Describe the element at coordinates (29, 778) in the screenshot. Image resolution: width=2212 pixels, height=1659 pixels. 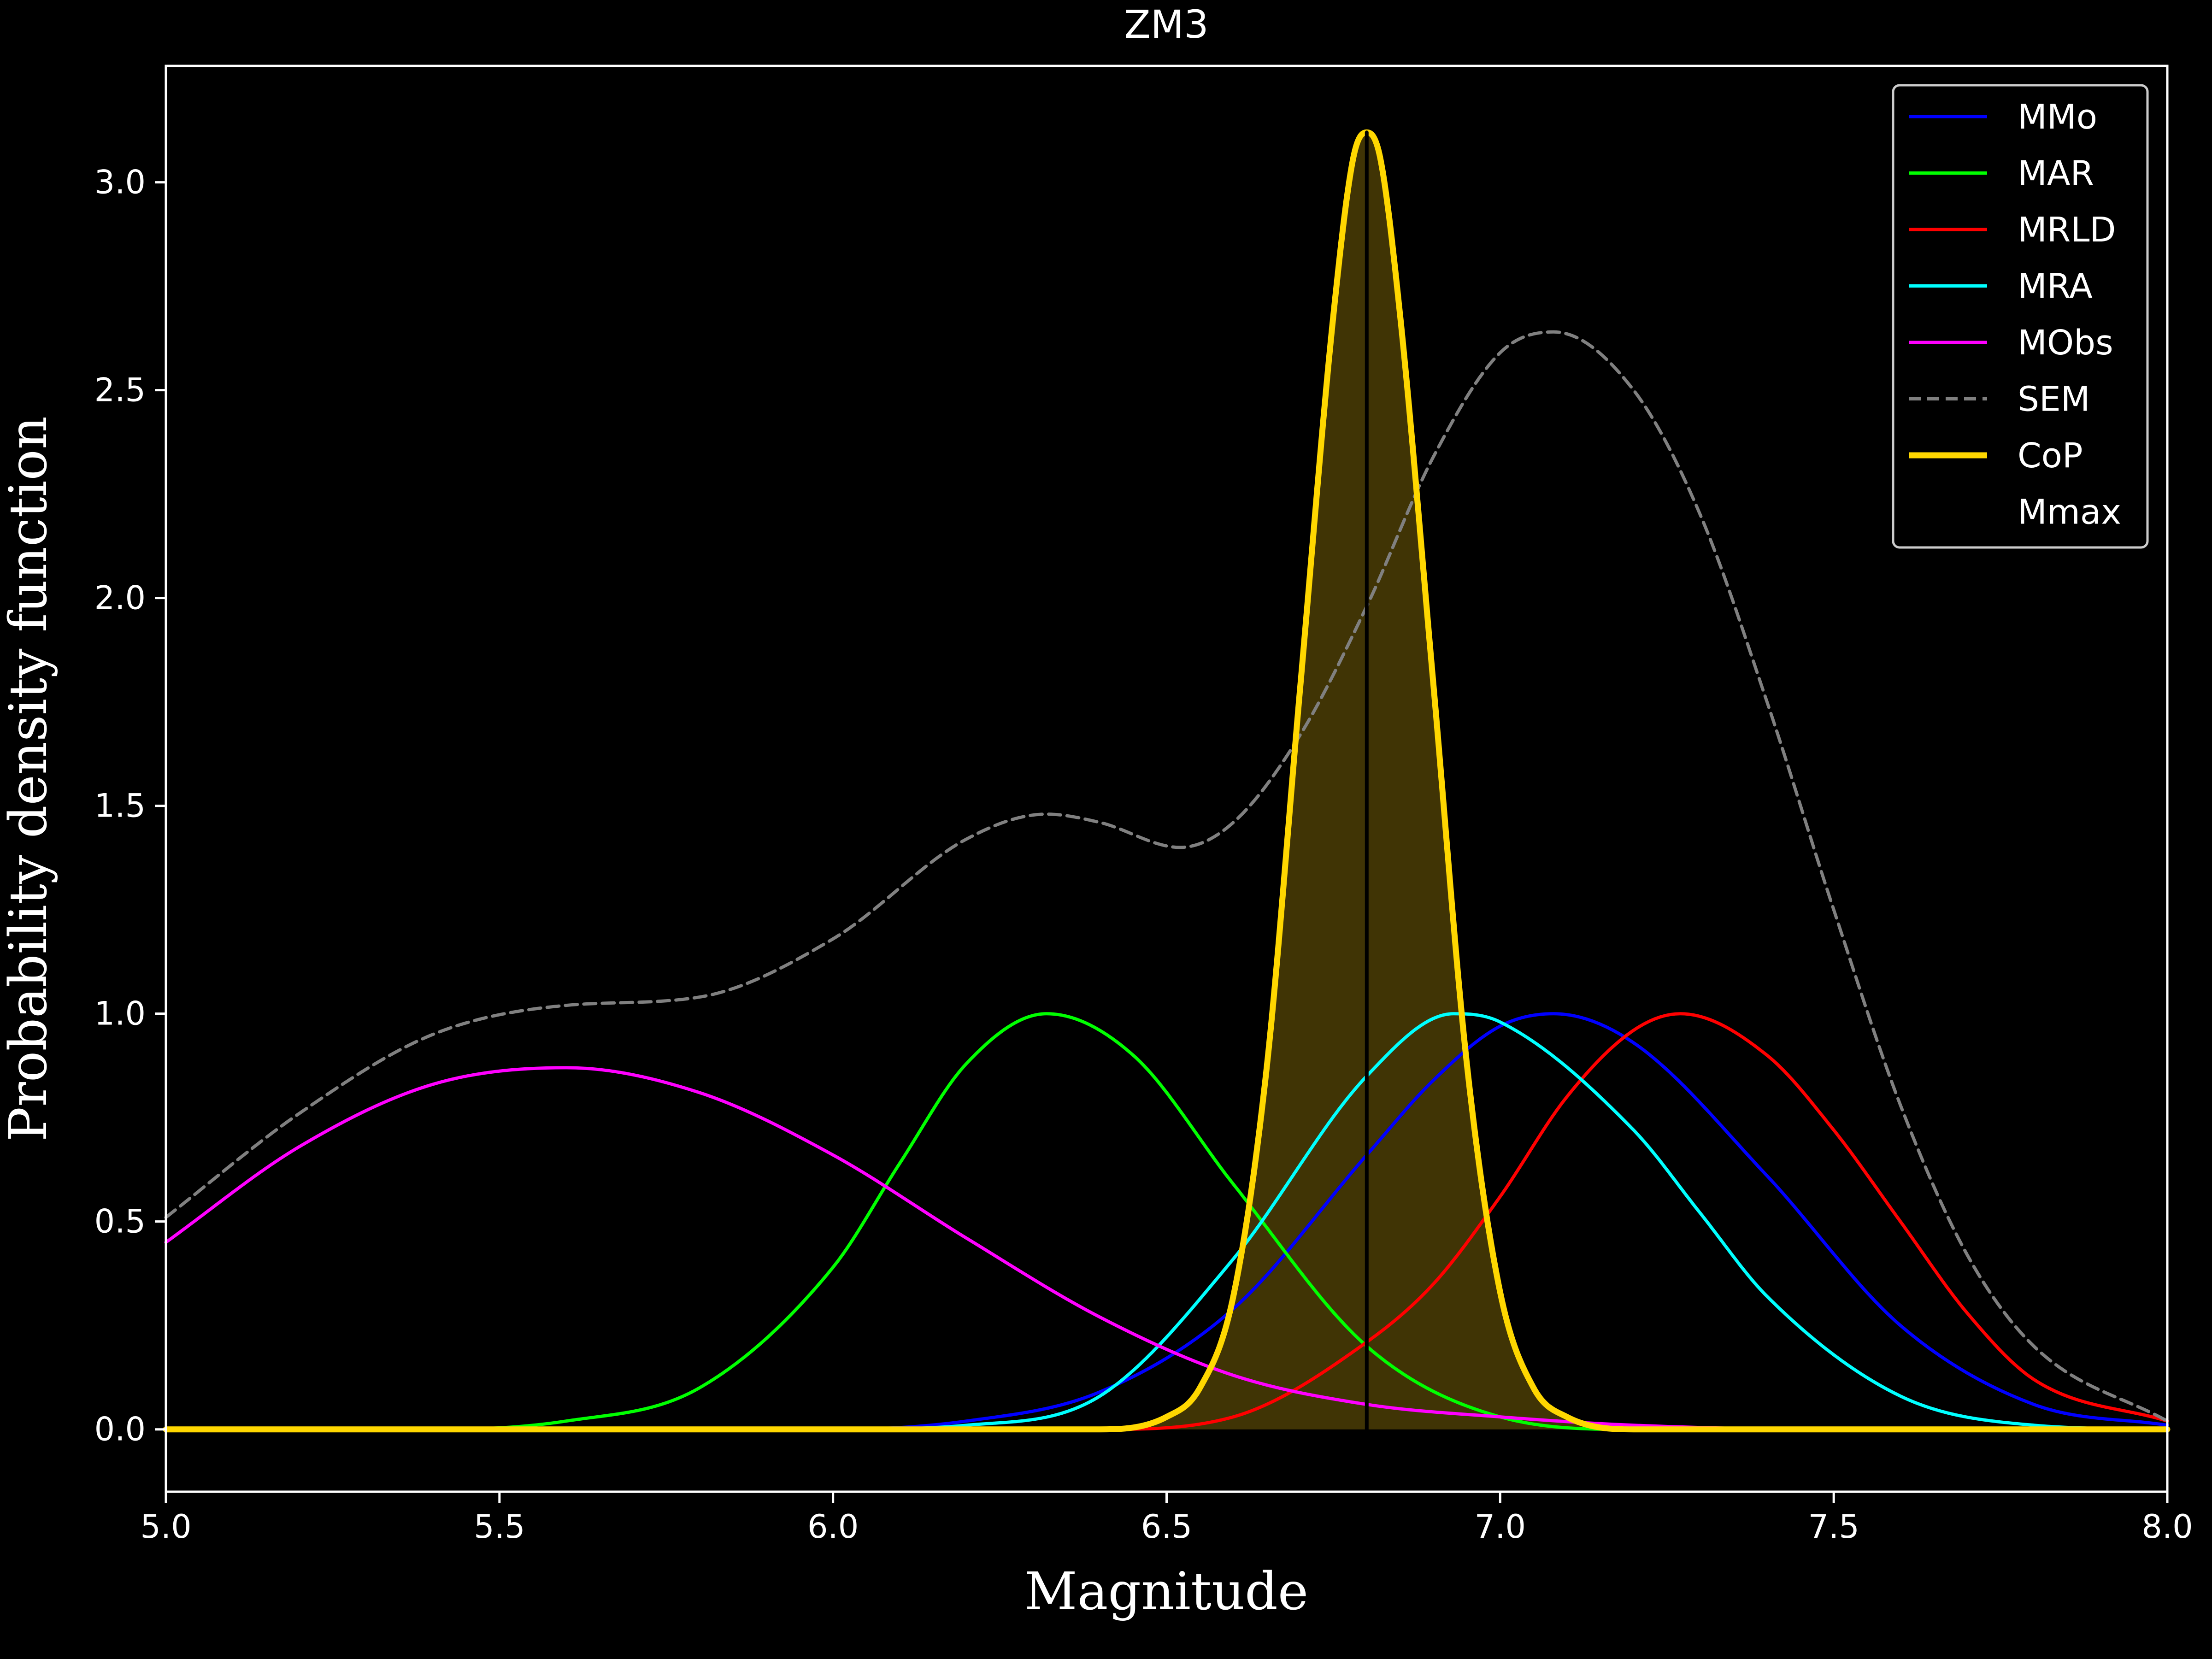
I see `y-axis-label: Probability density function` at that location.